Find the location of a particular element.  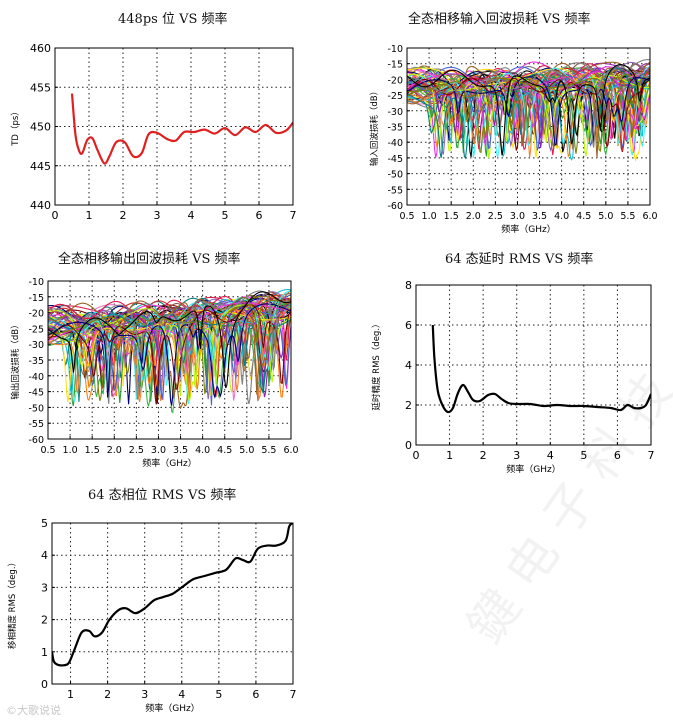

y-tick-label: -20 is located at coordinates (395, 80).